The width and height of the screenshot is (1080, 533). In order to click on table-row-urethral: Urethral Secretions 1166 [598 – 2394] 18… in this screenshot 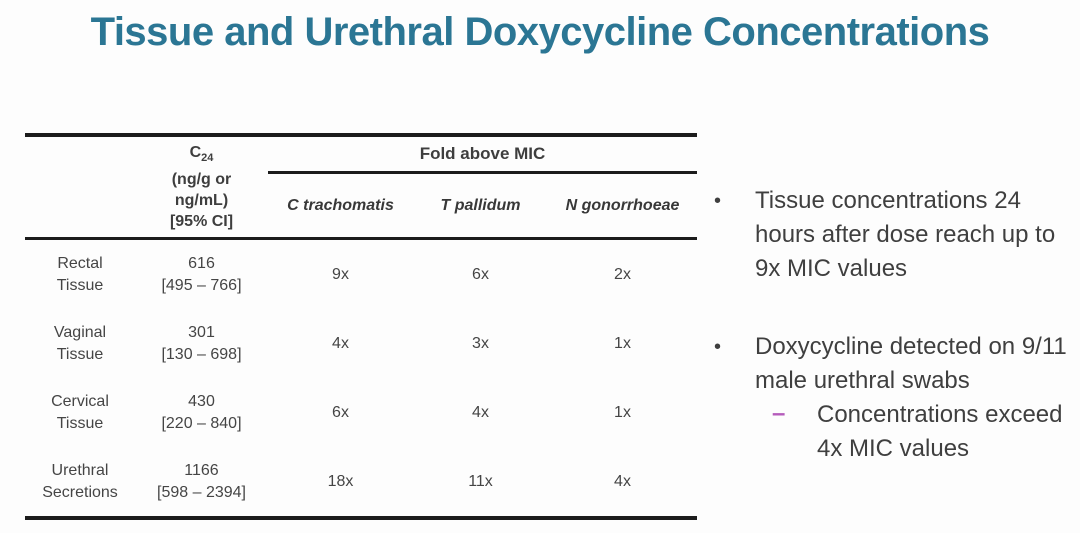, I will do `click(361, 481)`.